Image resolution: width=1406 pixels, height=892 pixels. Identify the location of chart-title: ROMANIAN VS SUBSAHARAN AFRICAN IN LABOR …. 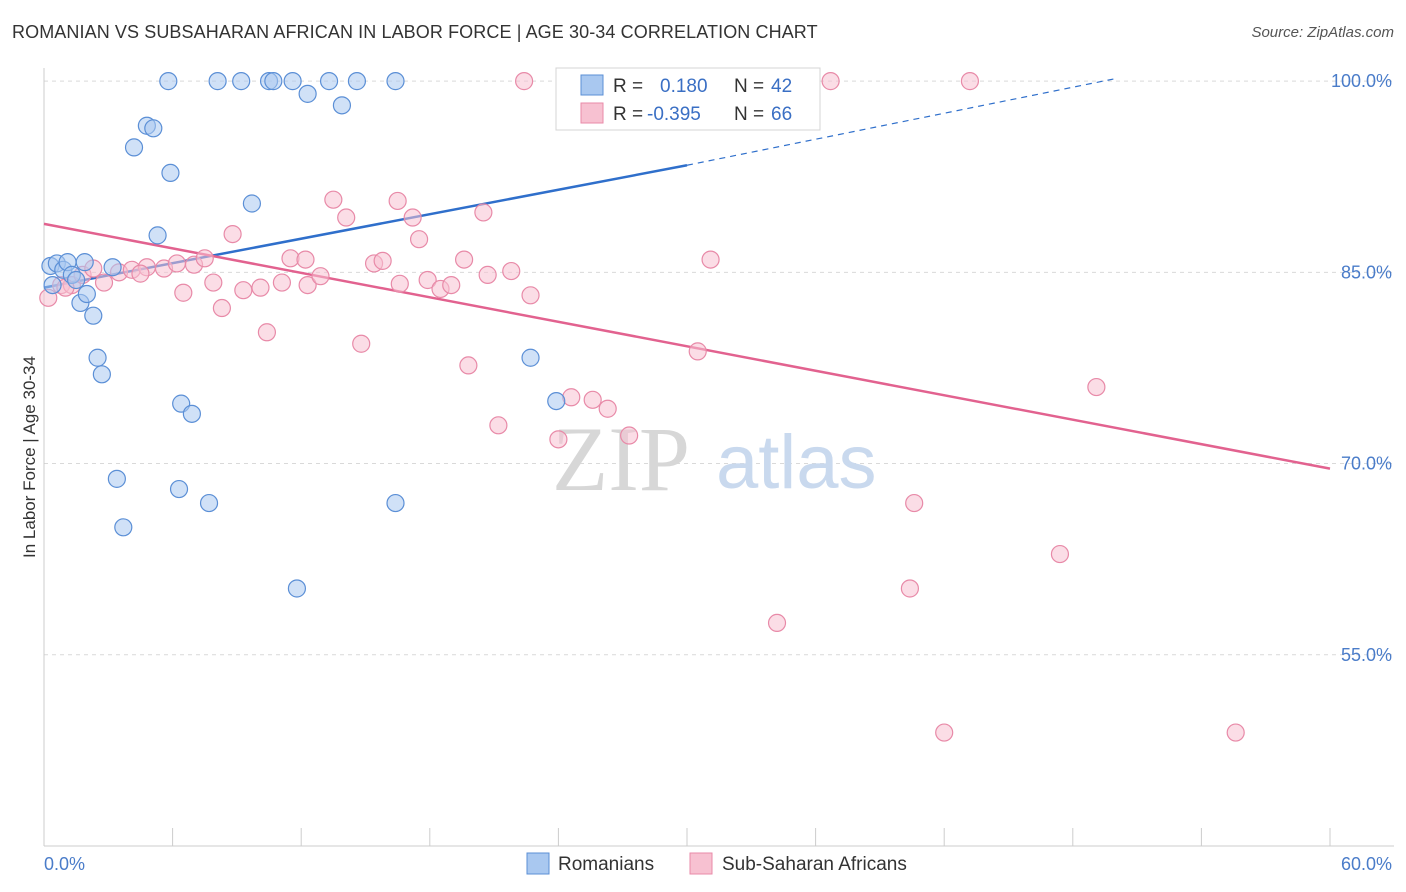
(415, 32).